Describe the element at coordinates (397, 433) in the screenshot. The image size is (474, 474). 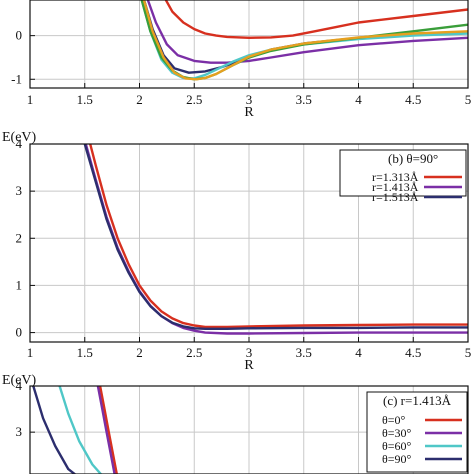
I see `legend-label-2: θ=30°` at that location.